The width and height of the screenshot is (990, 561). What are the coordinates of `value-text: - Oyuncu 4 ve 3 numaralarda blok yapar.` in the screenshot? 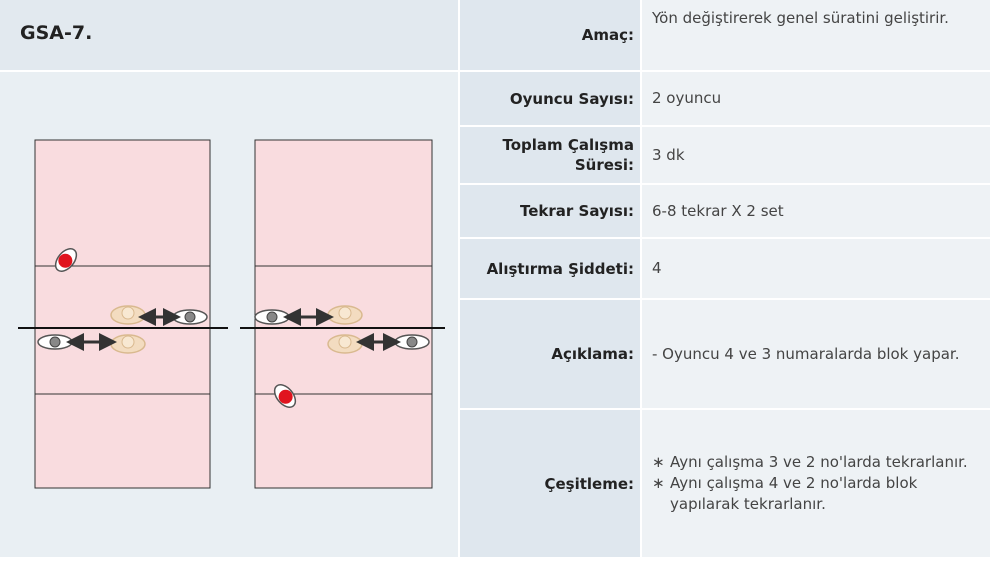 It's located at (806, 353).